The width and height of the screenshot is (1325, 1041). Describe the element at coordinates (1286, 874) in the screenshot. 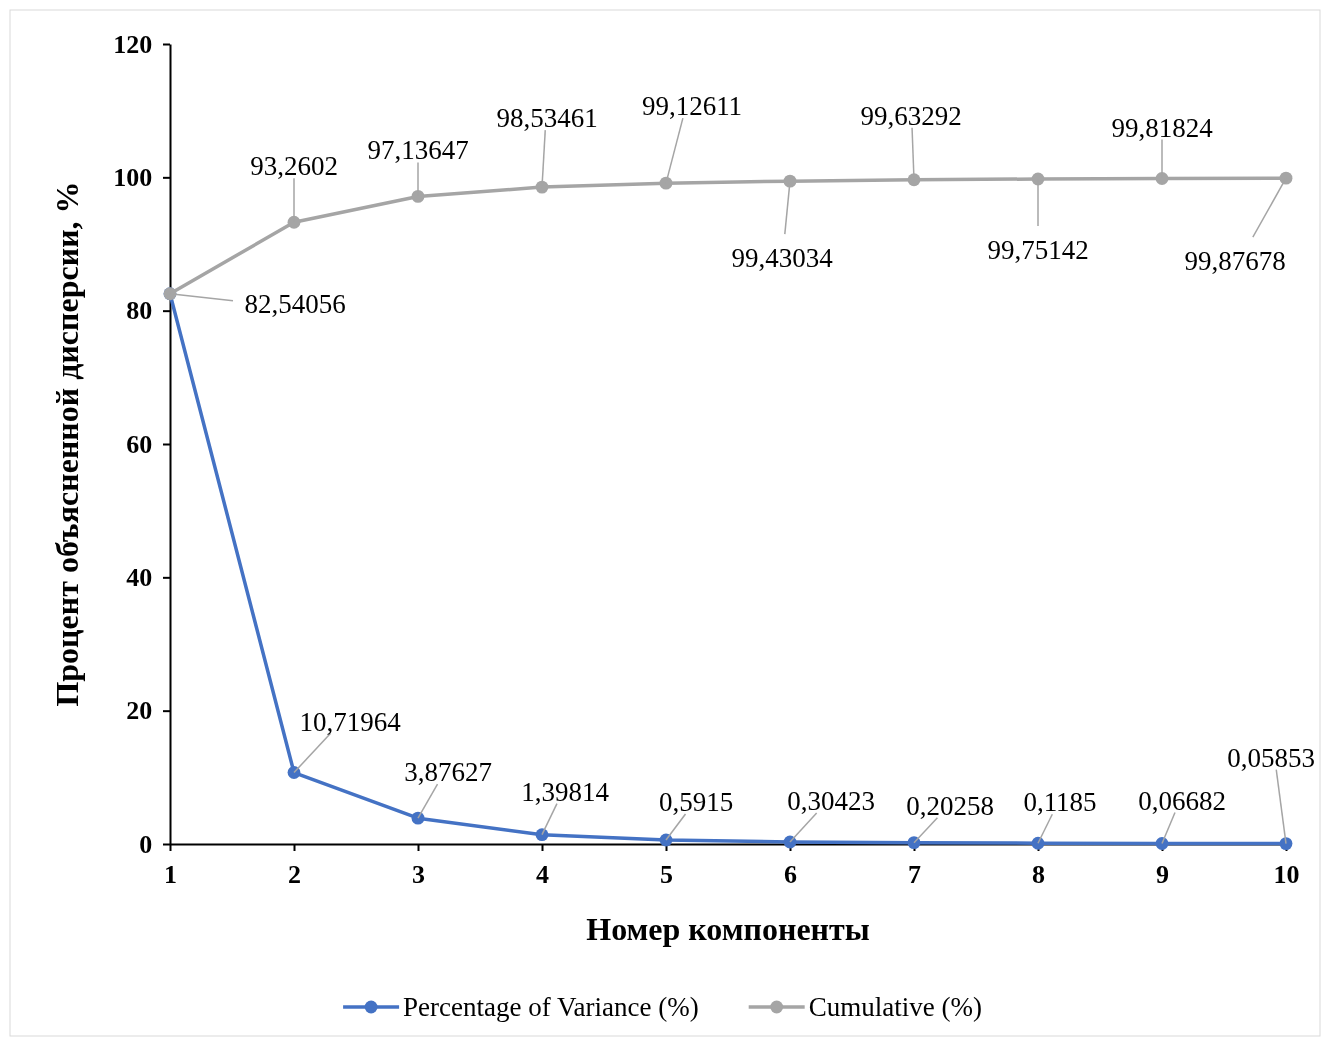

I see `x-tick-label: 10` at that location.